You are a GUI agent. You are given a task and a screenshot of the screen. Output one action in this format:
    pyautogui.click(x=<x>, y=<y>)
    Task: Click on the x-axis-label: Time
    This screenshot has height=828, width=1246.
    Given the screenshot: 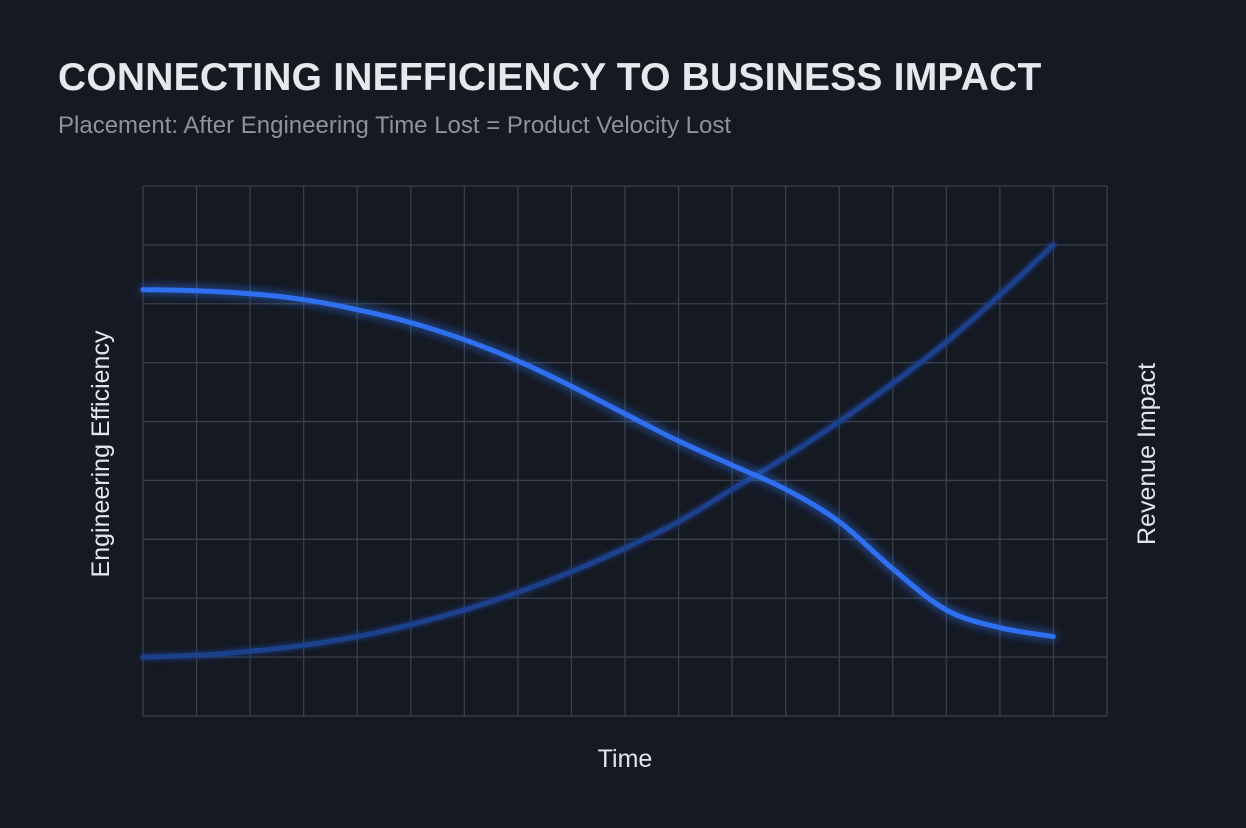 What is the action you would take?
    pyautogui.click(x=625, y=759)
    